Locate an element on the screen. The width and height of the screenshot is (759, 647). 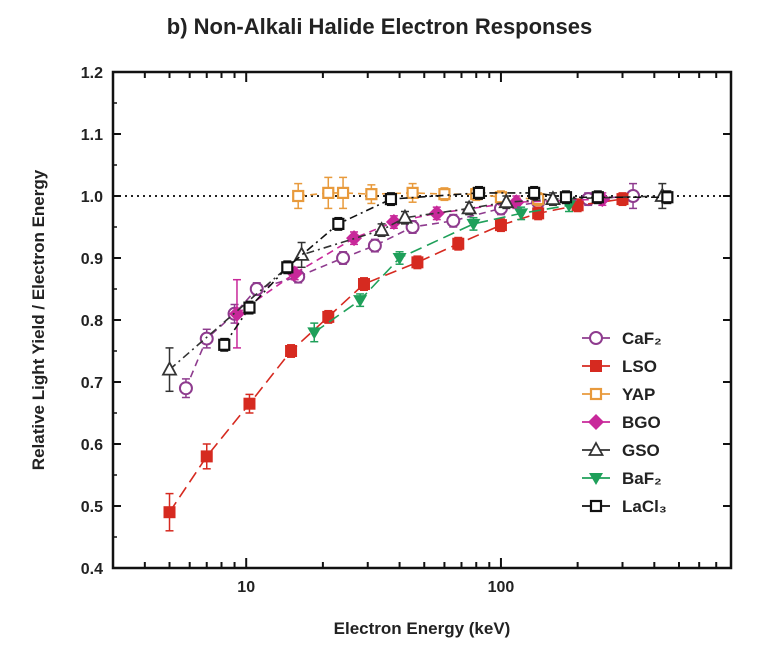
x-tick-label: 100 is located at coordinates (501, 587).